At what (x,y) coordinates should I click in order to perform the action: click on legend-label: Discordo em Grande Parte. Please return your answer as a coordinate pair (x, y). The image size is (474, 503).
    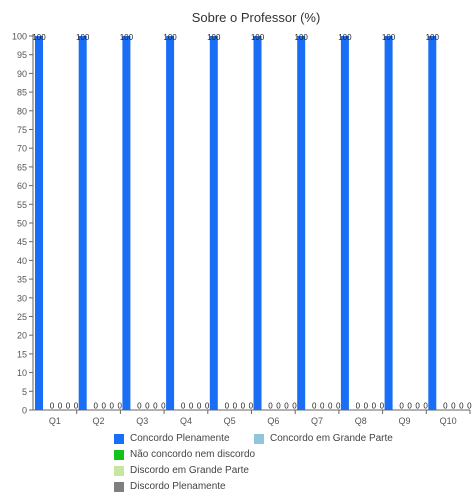
    Looking at the image, I should click on (189, 470).